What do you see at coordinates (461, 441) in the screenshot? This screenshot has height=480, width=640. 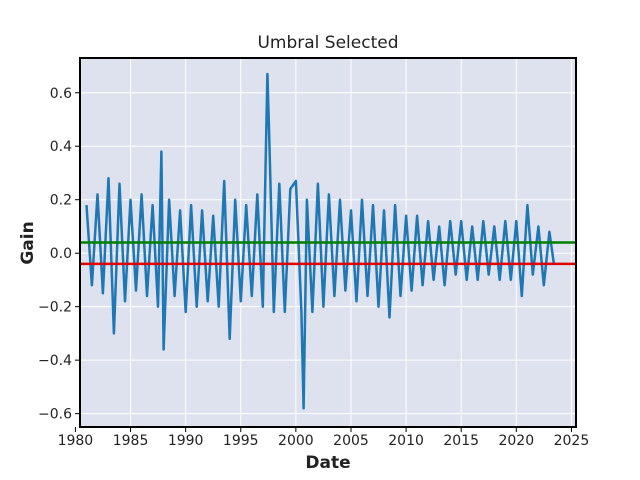 I see `x-tick-label: 2015` at bounding box center [461, 441].